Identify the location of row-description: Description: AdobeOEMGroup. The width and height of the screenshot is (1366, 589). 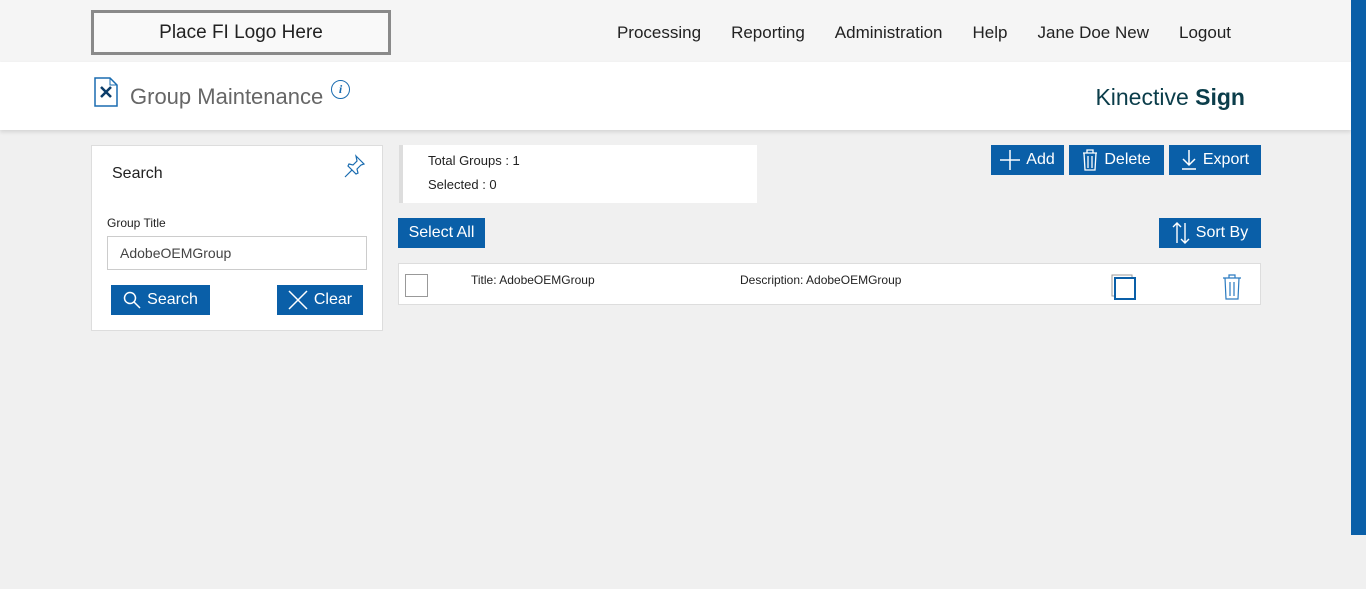
(821, 280).